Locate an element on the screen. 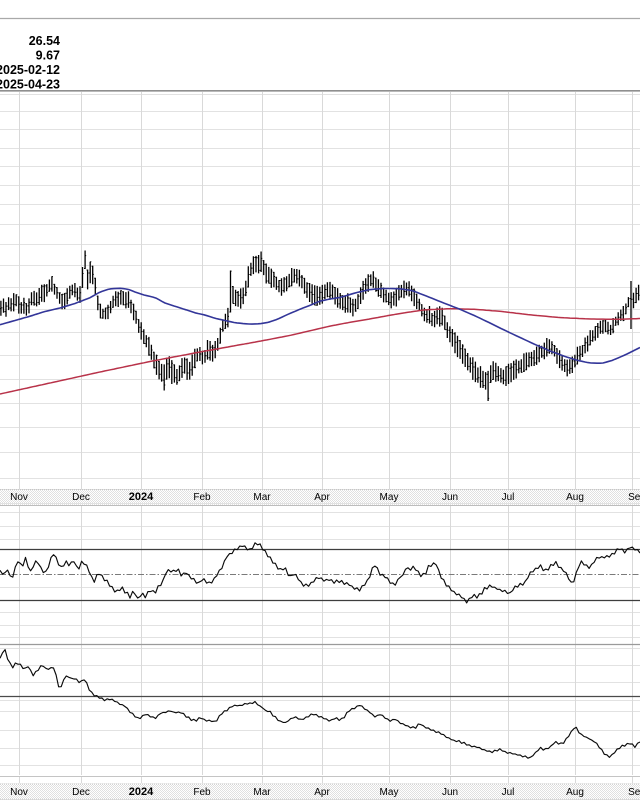  svg-text: 9.67 is located at coordinates (48, 56).